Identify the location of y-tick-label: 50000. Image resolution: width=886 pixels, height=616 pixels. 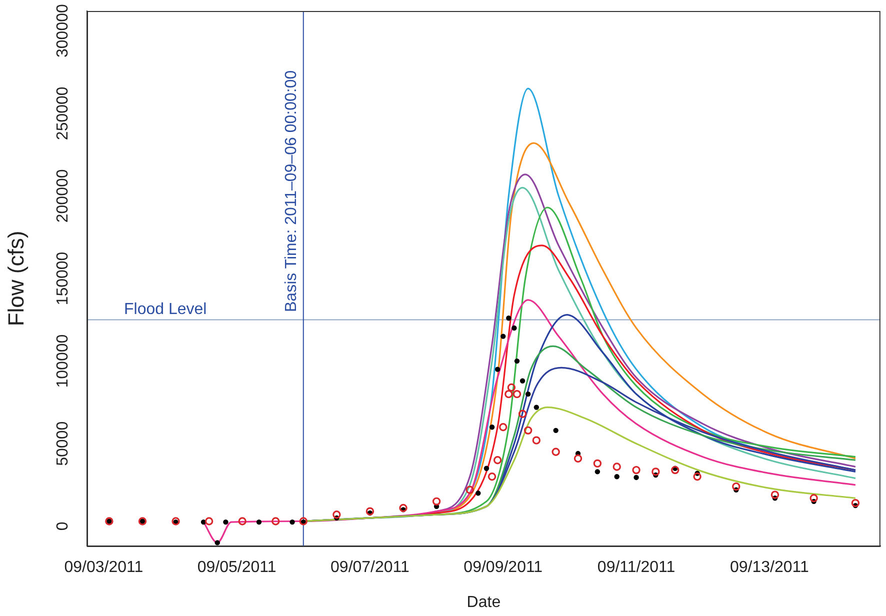
(63, 443).